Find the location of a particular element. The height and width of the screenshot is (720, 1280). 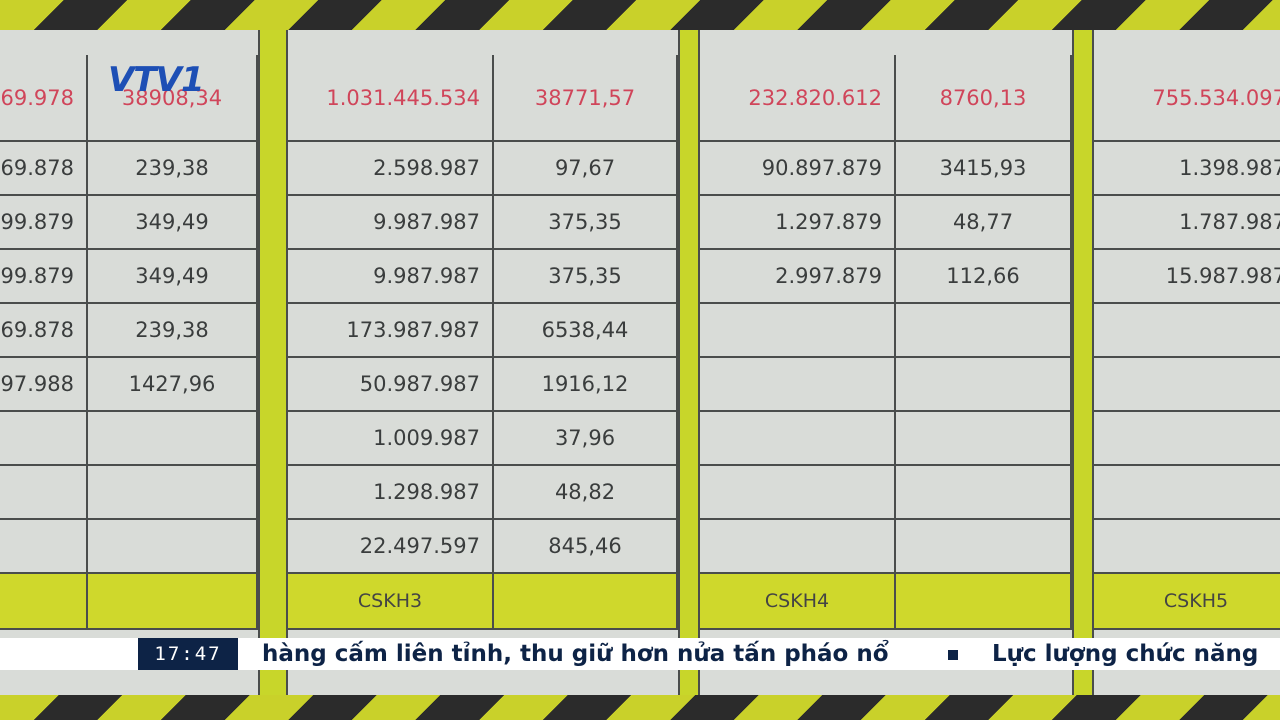

table-cell: 48,77 is located at coordinates (984, 223).